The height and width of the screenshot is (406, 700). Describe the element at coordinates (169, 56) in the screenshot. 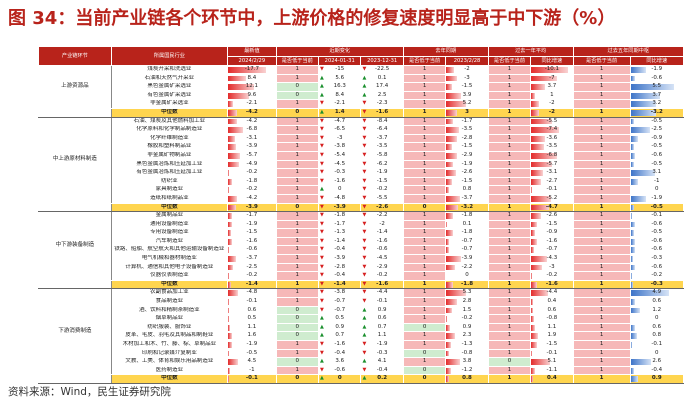

I see `header-cell: 所属国民行业` at that location.